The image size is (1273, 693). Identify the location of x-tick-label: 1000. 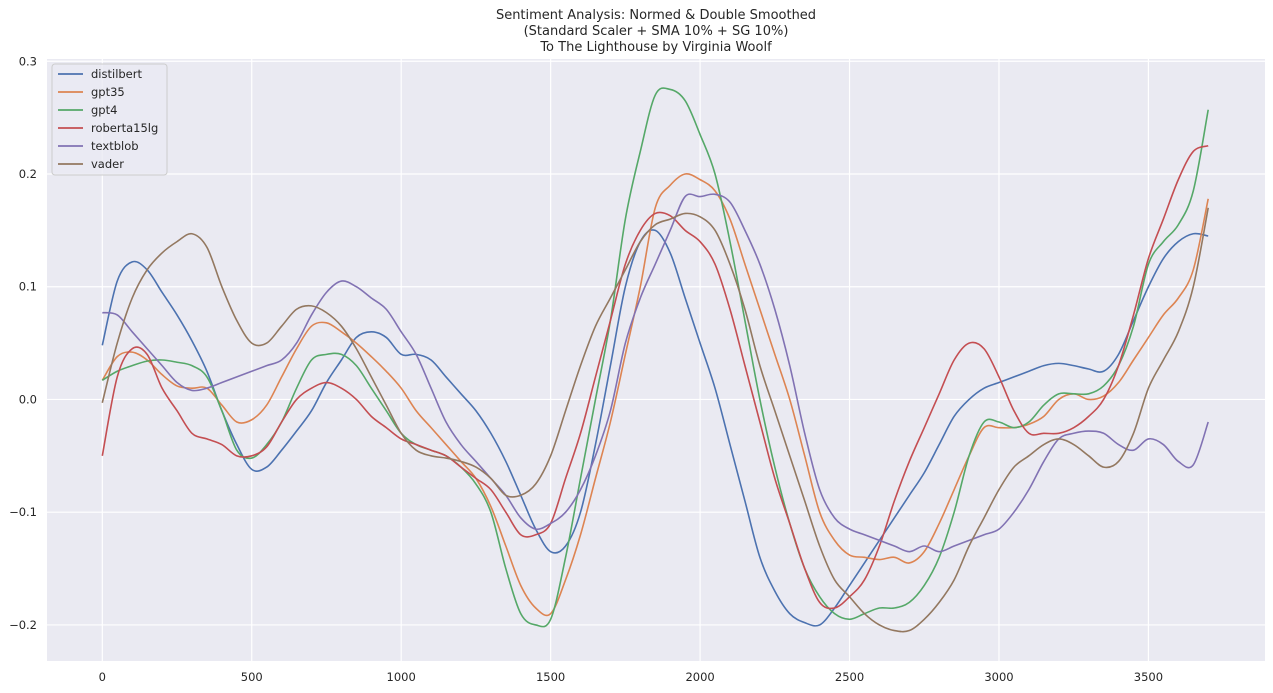
(401, 677).